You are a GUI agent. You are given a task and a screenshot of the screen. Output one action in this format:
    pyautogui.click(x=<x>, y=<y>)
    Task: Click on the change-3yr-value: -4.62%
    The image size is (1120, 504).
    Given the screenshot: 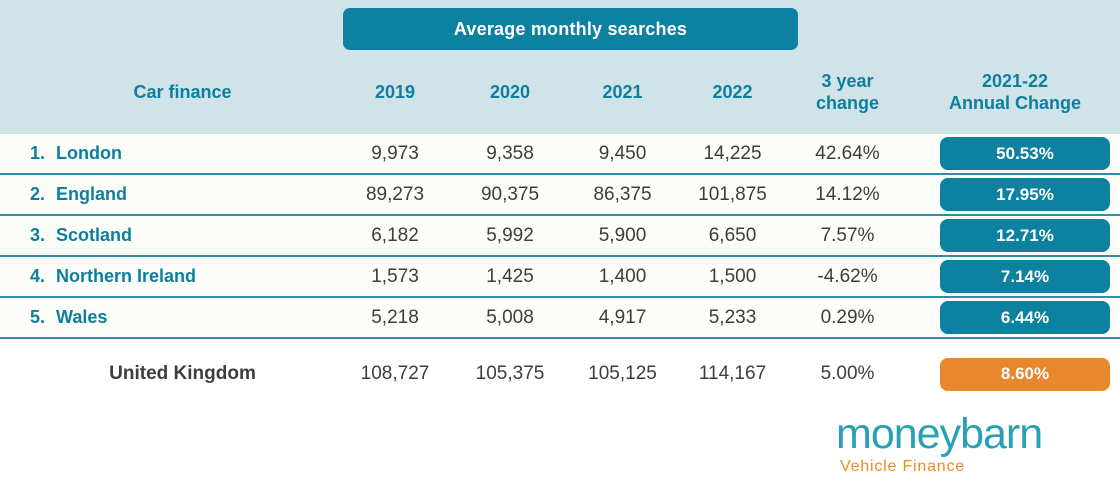 What is the action you would take?
    pyautogui.click(x=847, y=276)
    